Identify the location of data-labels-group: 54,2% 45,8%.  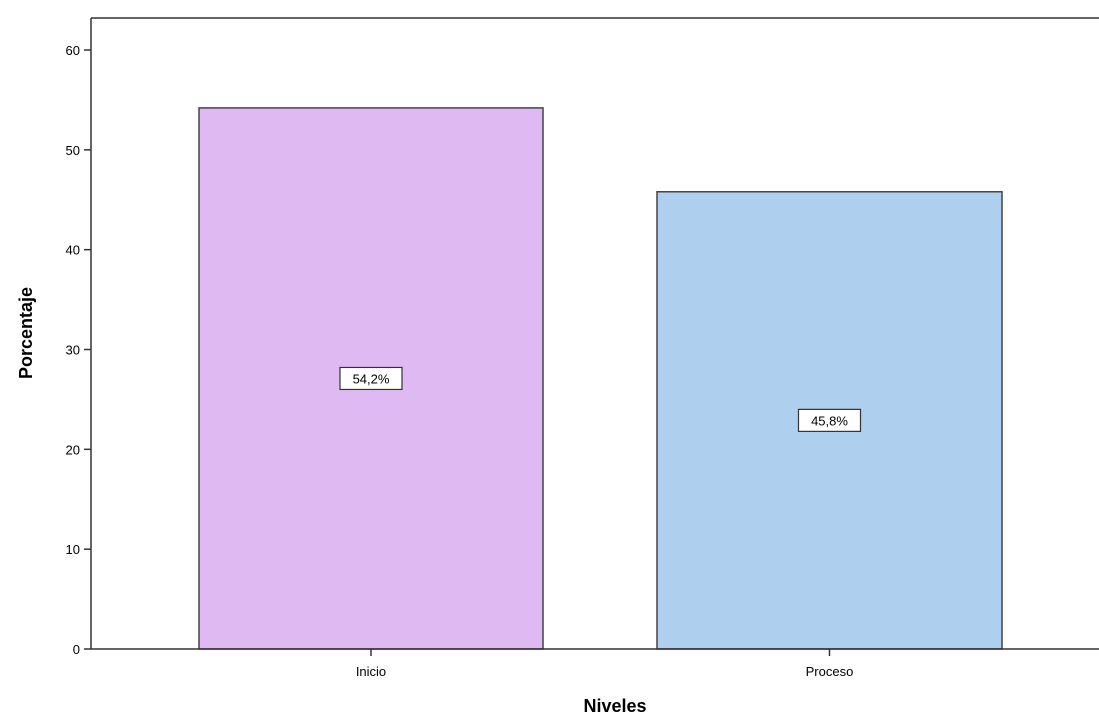
(600, 399).